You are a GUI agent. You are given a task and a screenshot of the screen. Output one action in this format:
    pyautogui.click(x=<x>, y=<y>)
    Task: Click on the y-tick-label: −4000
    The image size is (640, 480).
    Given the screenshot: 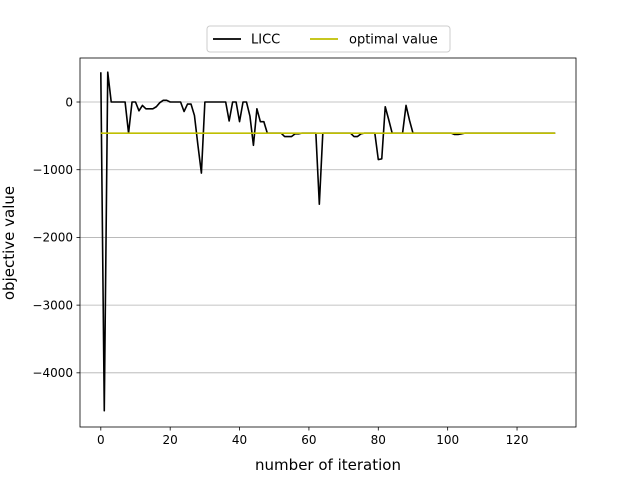 What is the action you would take?
    pyautogui.click(x=52, y=373)
    